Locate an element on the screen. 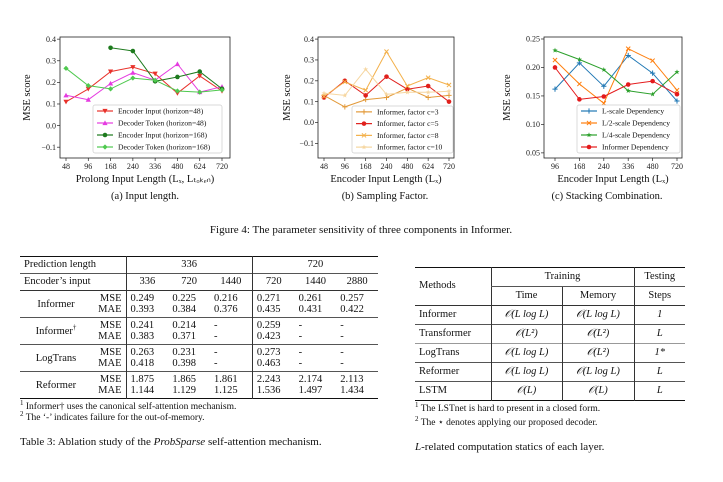 The width and height of the screenshot is (723, 482). method-label: Informer is located at coordinates (56, 304).